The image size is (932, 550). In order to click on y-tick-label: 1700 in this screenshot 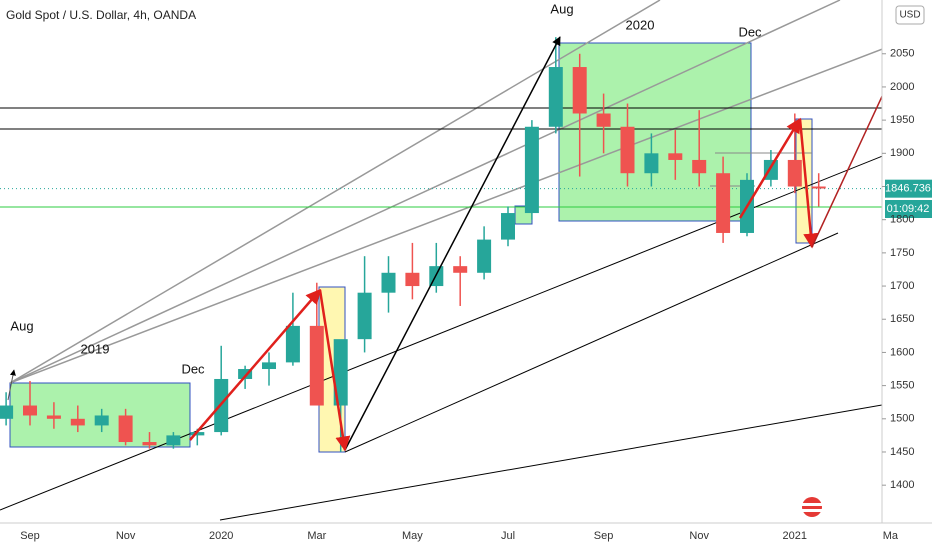, I will do `click(902, 286)`.